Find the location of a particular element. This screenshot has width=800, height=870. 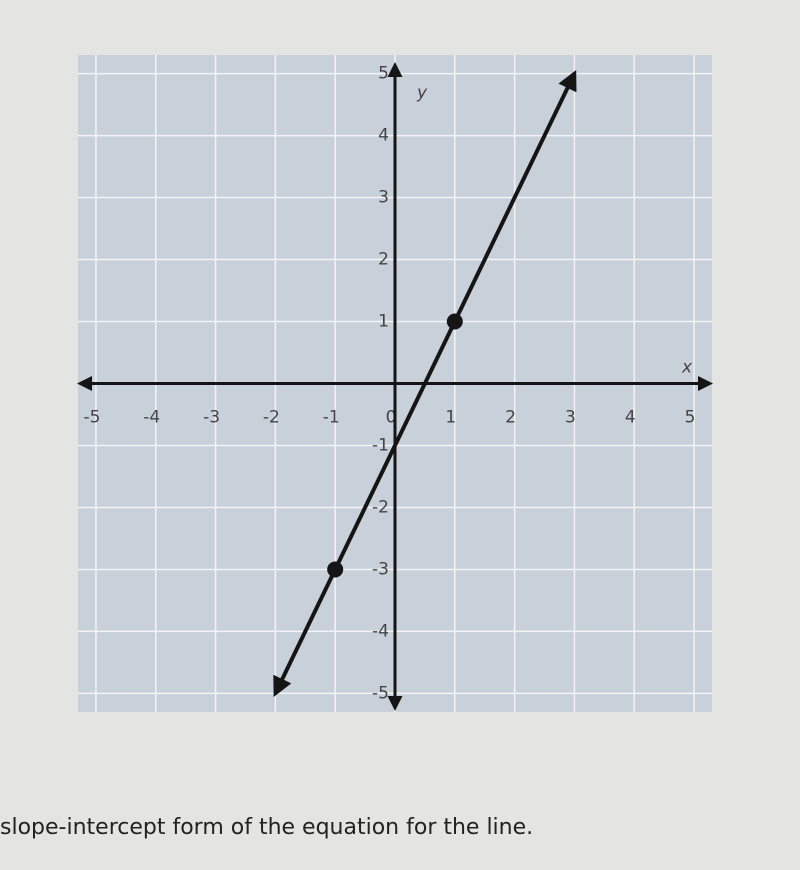

y-axis-label: y is located at coordinates (422, 93).